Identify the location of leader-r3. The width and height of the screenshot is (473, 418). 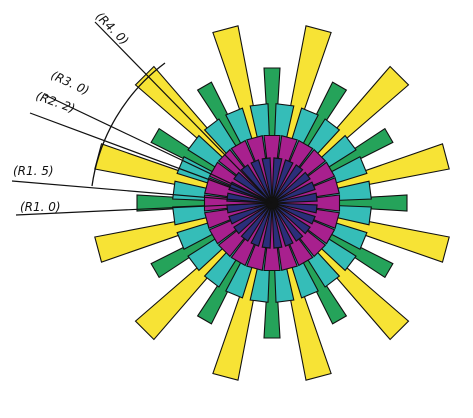
(158, 149).